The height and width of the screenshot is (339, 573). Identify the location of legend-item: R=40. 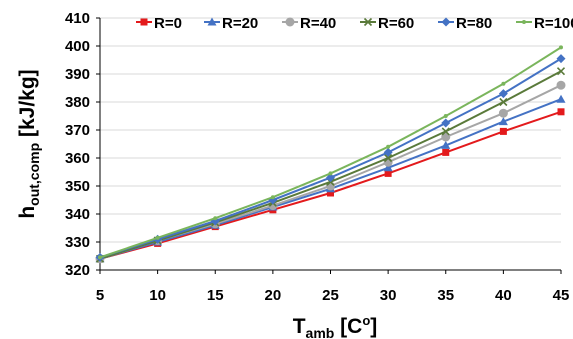
(309, 23).